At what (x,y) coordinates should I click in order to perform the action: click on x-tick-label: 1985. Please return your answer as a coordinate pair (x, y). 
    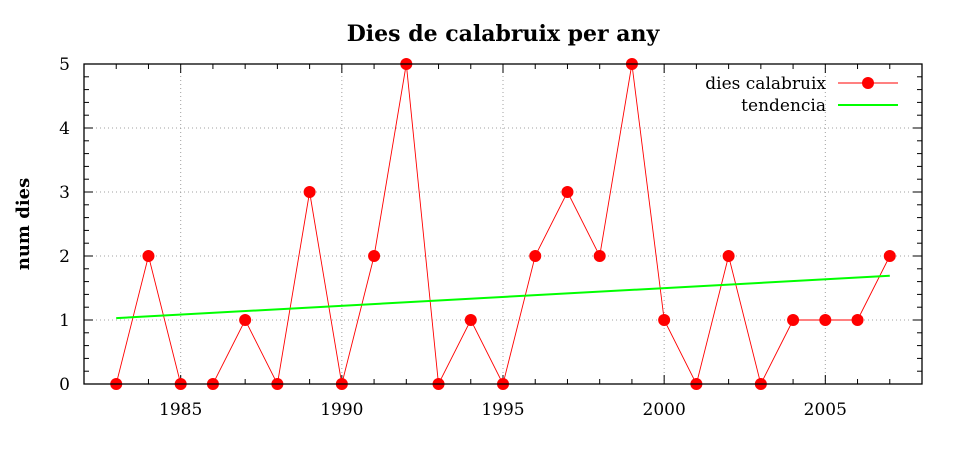
    Looking at the image, I should click on (180, 410).